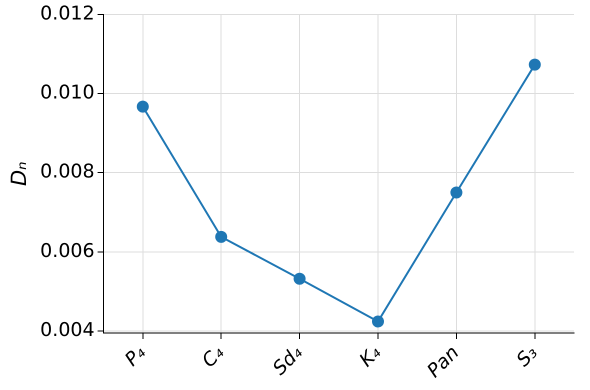  Describe the element at coordinates (67, 251) in the screenshot. I see `y-tick-label: 0.006` at that location.